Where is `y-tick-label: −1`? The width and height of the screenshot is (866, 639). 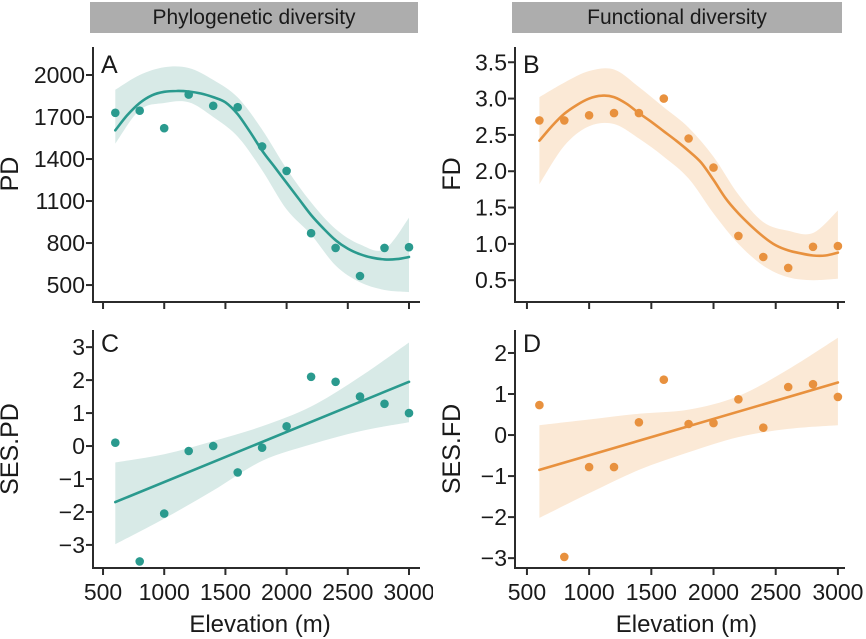
y-tick-label: −1 is located at coordinates (72, 479).